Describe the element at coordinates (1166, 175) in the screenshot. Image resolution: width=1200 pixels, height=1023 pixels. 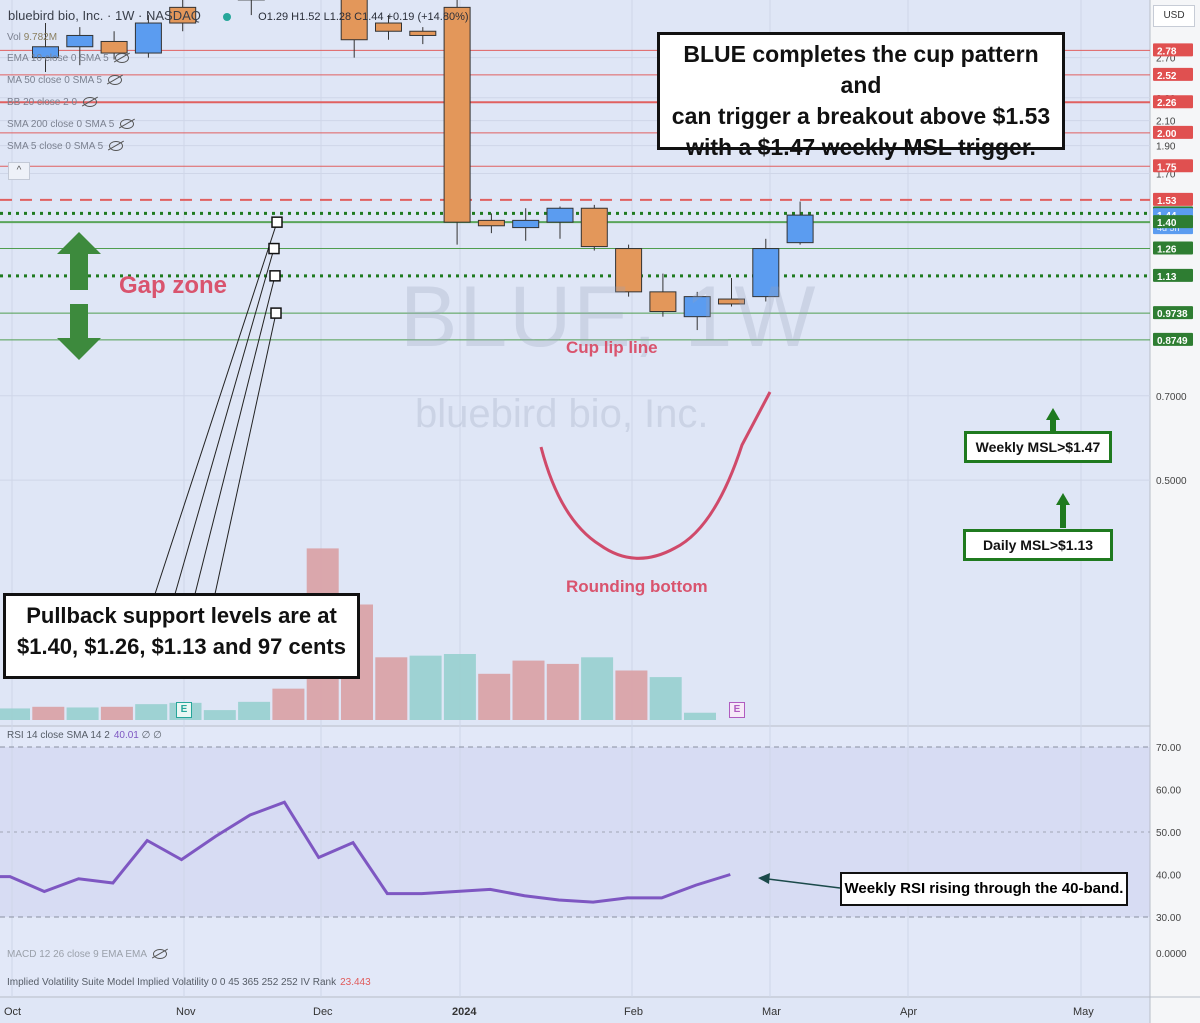
I see `y-tick-label: 1.70` at that location.